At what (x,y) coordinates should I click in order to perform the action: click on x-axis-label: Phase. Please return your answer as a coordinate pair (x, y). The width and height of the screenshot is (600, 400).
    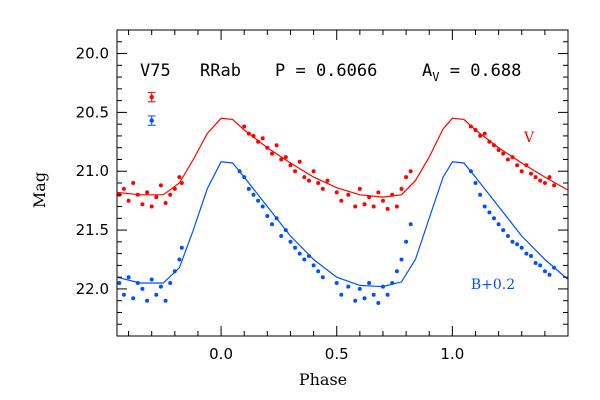
    Looking at the image, I should click on (323, 379).